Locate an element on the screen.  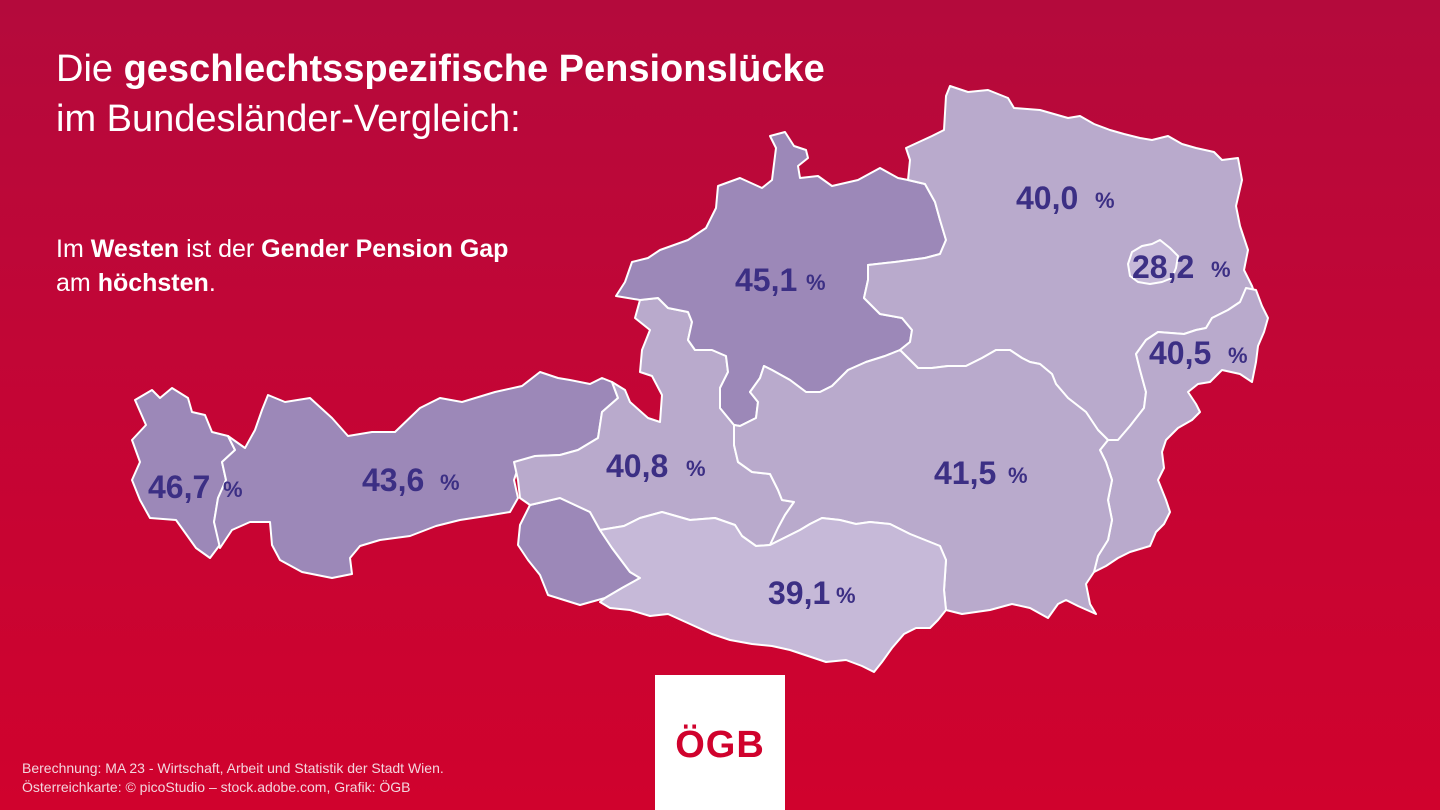
subtitle-part1: Im is located at coordinates (73, 249).